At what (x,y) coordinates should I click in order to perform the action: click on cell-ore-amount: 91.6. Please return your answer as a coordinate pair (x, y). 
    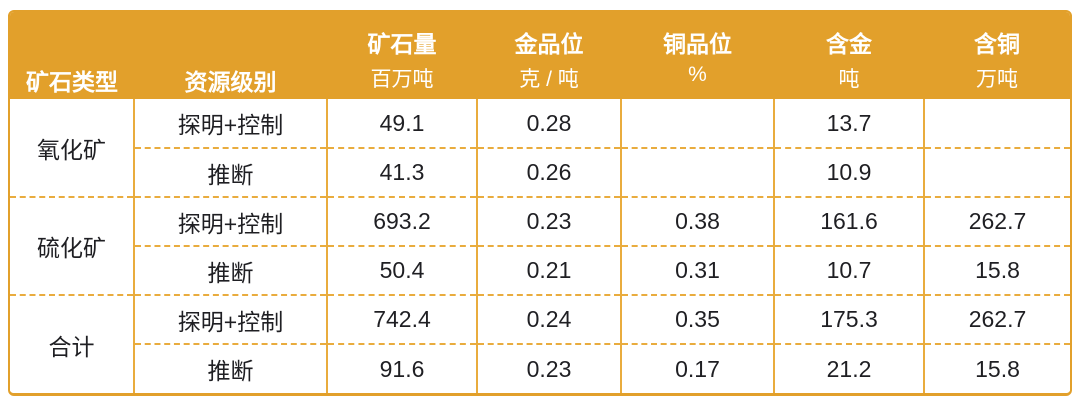
    Looking at the image, I should click on (401, 368).